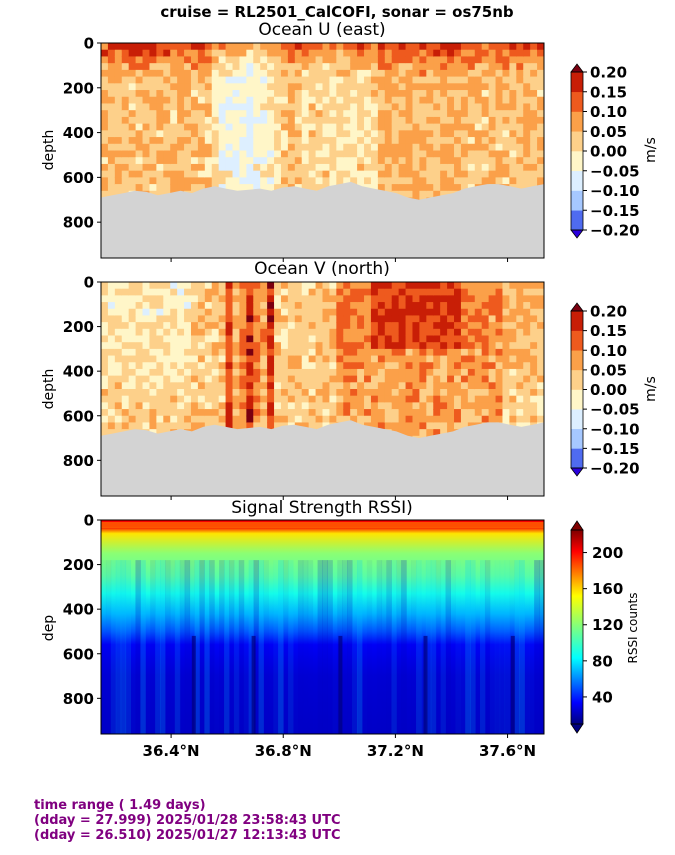 Image resolution: width=675 pixels, height=855 pixels. What do you see at coordinates (577, 82) in the screenshot?
I see `colorbar-segment` at bounding box center [577, 82].